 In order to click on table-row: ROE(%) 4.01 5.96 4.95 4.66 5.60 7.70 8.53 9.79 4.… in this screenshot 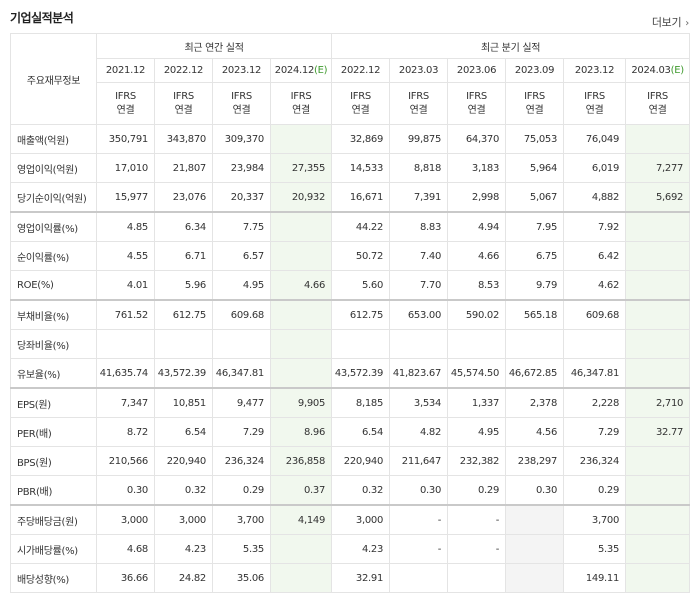, I will do `click(350, 285)`.